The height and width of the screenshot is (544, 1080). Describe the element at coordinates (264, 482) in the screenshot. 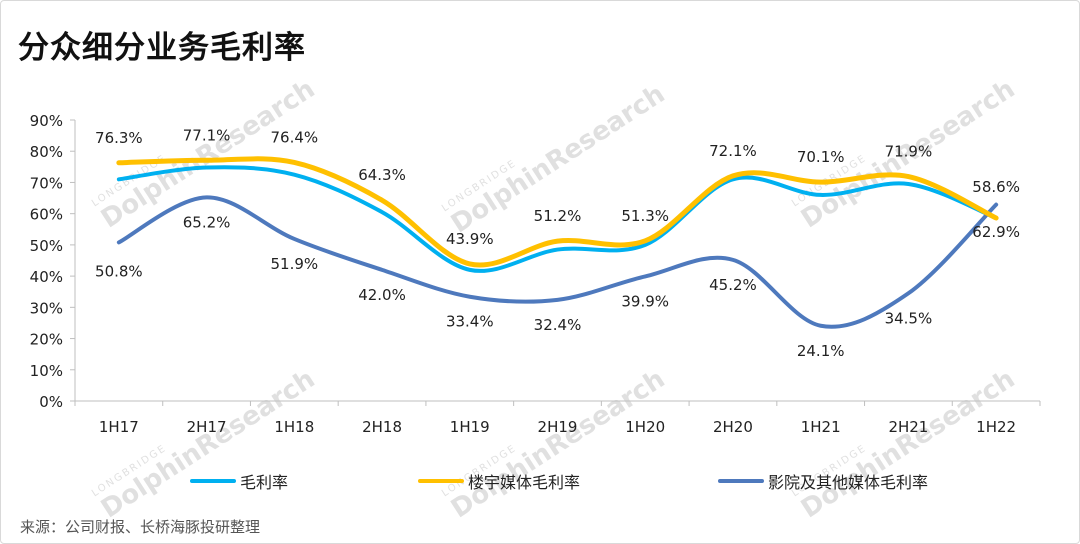

I see `legend-label: 毛利率` at that location.